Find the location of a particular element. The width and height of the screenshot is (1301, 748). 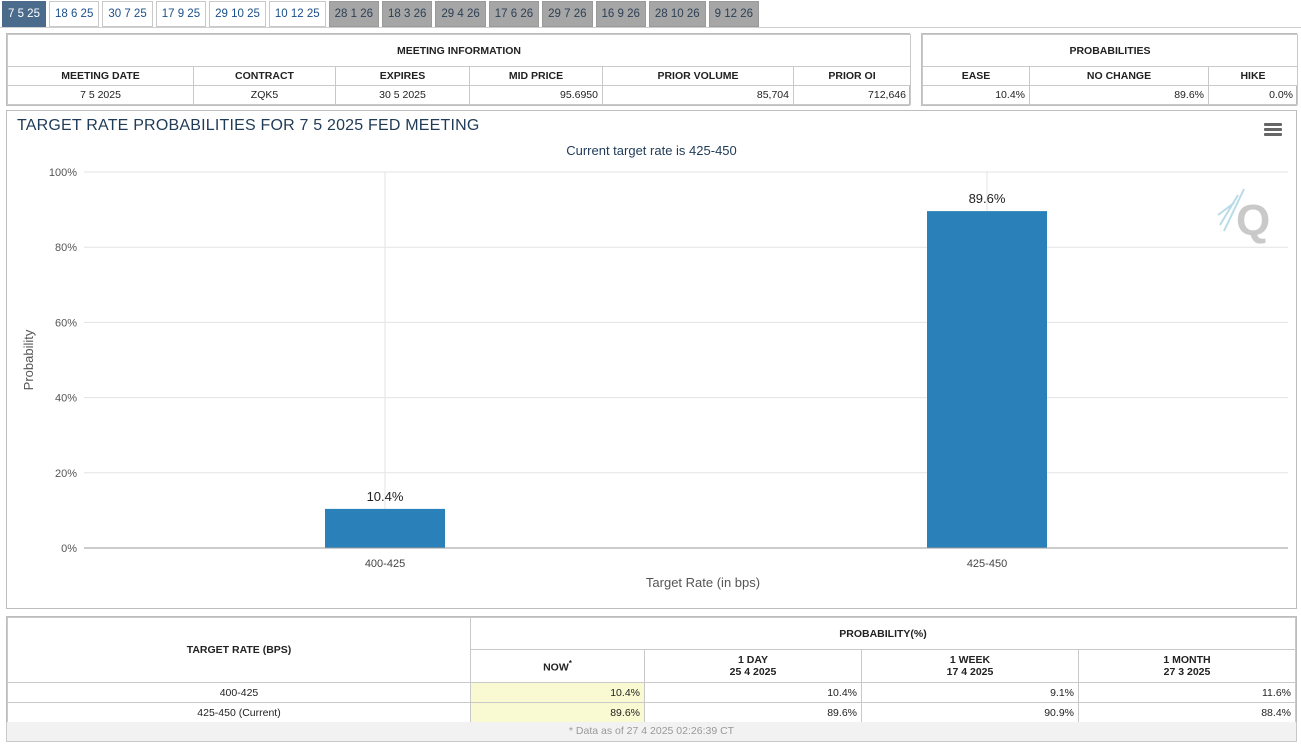

row-now-value: 10.4% is located at coordinates (557, 692).